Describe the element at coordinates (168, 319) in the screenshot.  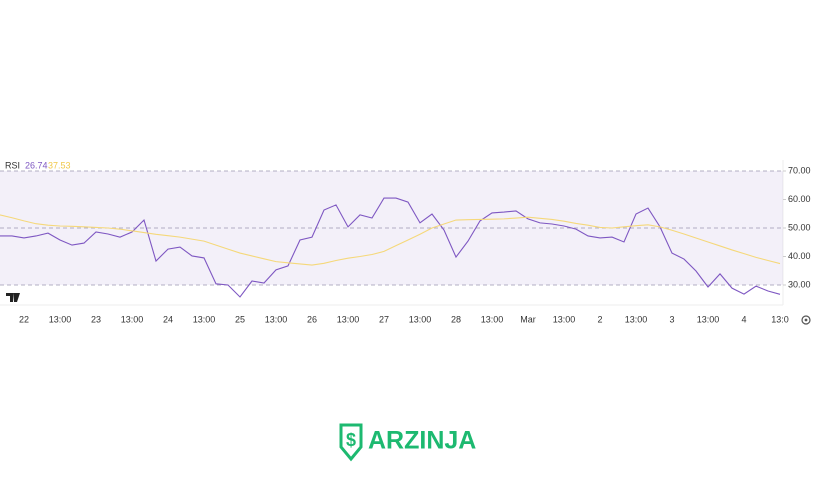
I see `x-tick-label: 24` at that location.